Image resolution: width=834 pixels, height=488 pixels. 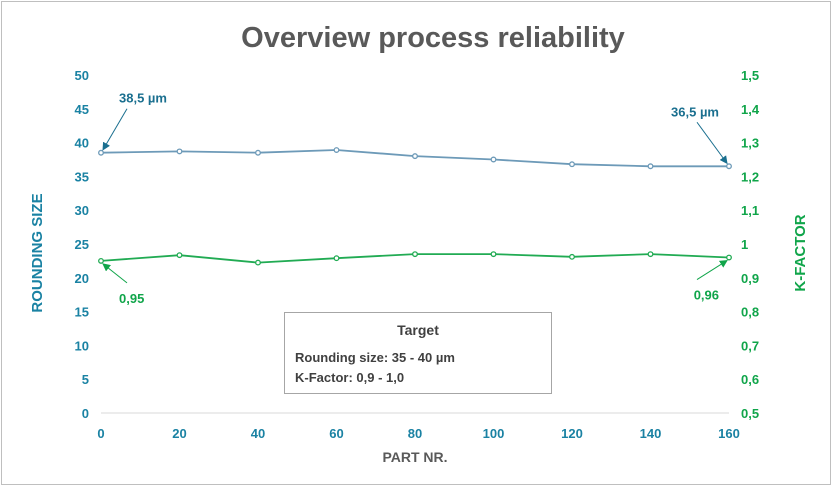 What do you see at coordinates (82, 75) in the screenshot?
I see `left-tick-label: 50` at bounding box center [82, 75].